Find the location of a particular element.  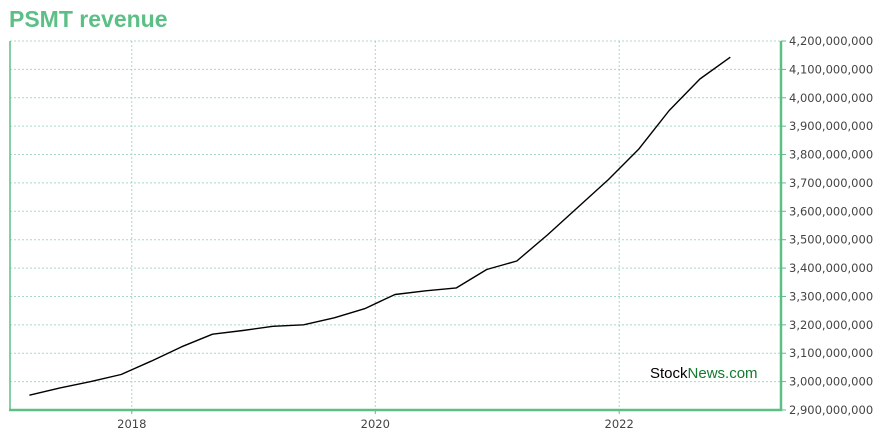

y-tick-label: 4,200,000,000 is located at coordinates (831, 41).